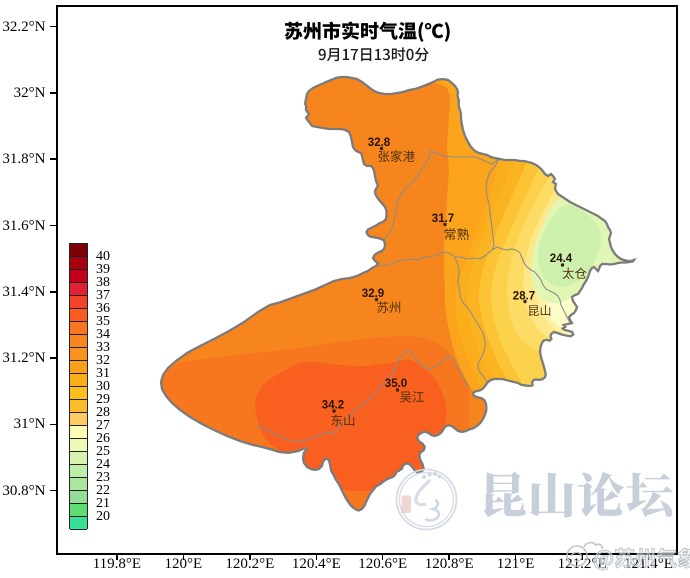 This screenshot has width=690, height=578. Describe the element at coordinates (333, 406) in the screenshot. I see `svg-text: 34.2` at that location.